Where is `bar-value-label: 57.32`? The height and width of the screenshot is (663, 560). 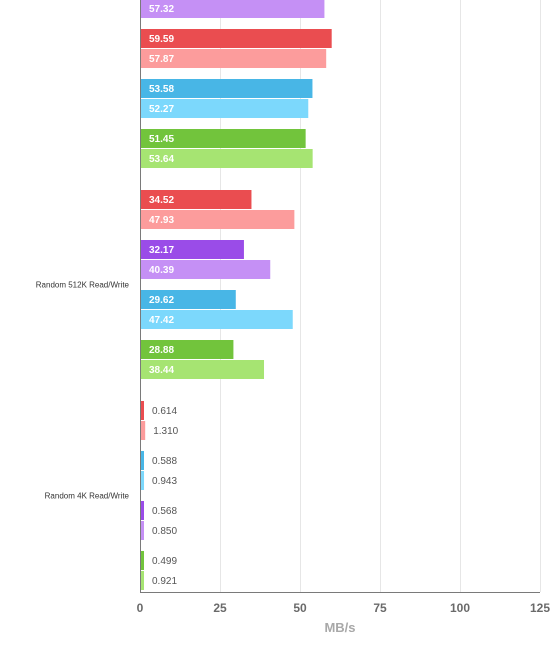 bar-value-label: 57.32 is located at coordinates (161, 9).